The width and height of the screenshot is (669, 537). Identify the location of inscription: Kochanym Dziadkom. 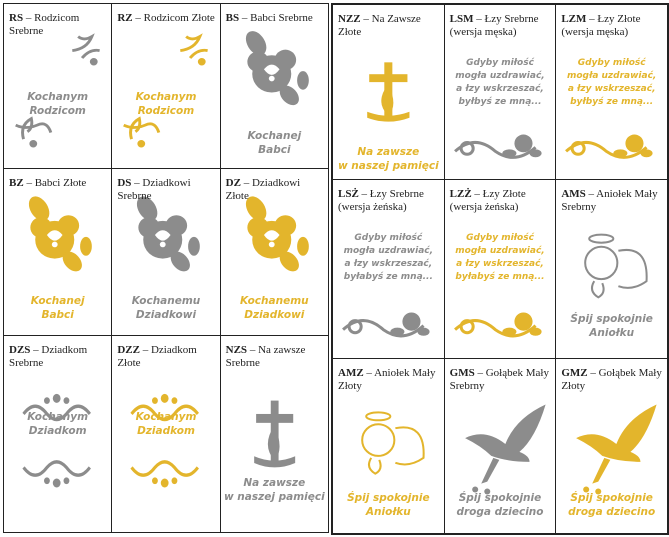
(165, 424).